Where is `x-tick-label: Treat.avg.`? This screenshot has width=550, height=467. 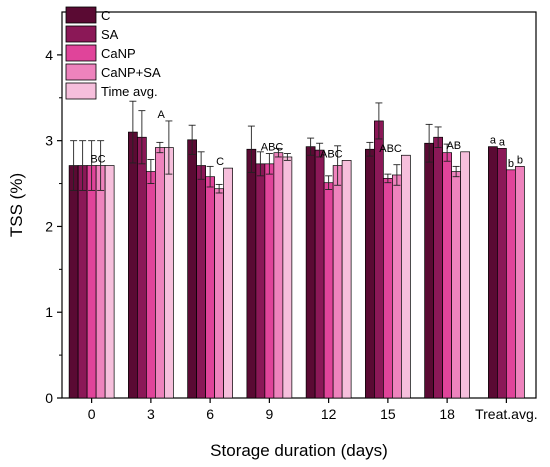
x-tick-label: Treat.avg. is located at coordinates (506, 414).